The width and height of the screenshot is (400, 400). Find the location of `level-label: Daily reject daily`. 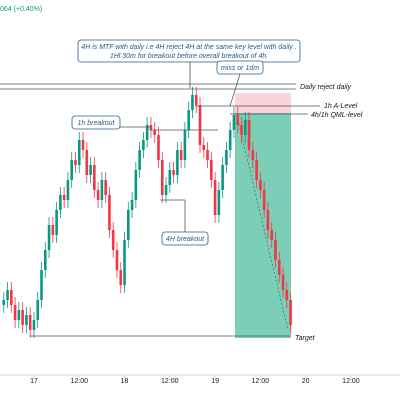

level-label: Daily reject daily is located at coordinates (325, 87).